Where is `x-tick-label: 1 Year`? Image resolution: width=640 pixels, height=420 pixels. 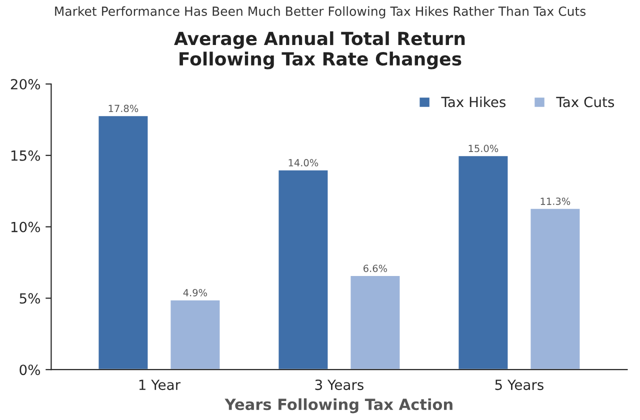
x-tick-label: 1 Year is located at coordinates (160, 385).